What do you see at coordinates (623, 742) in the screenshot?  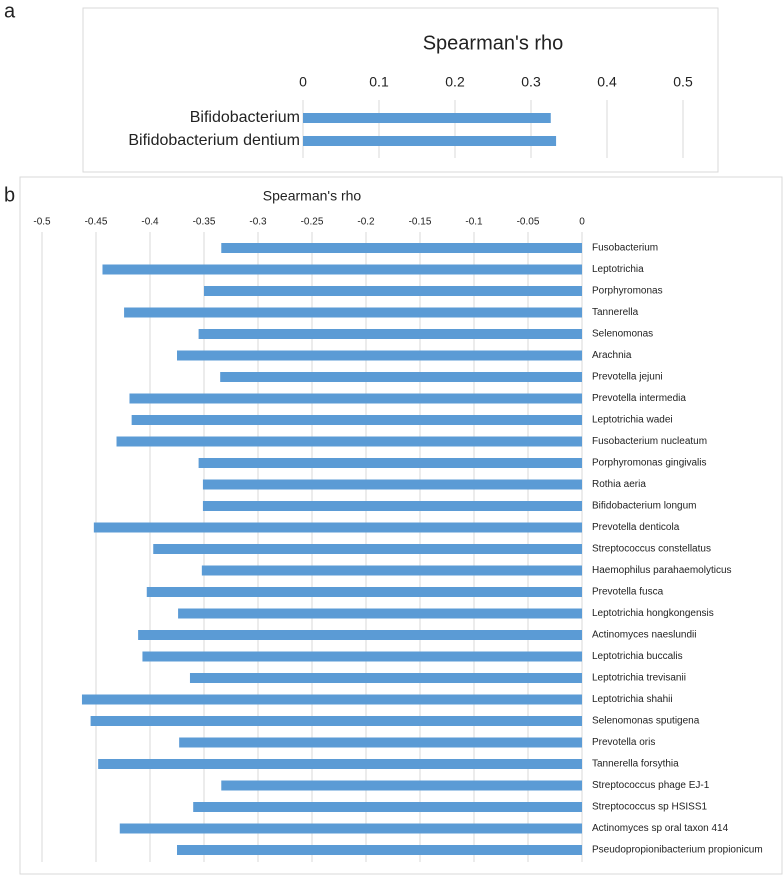 I see `category-label: Prevotella oris` at bounding box center [623, 742].